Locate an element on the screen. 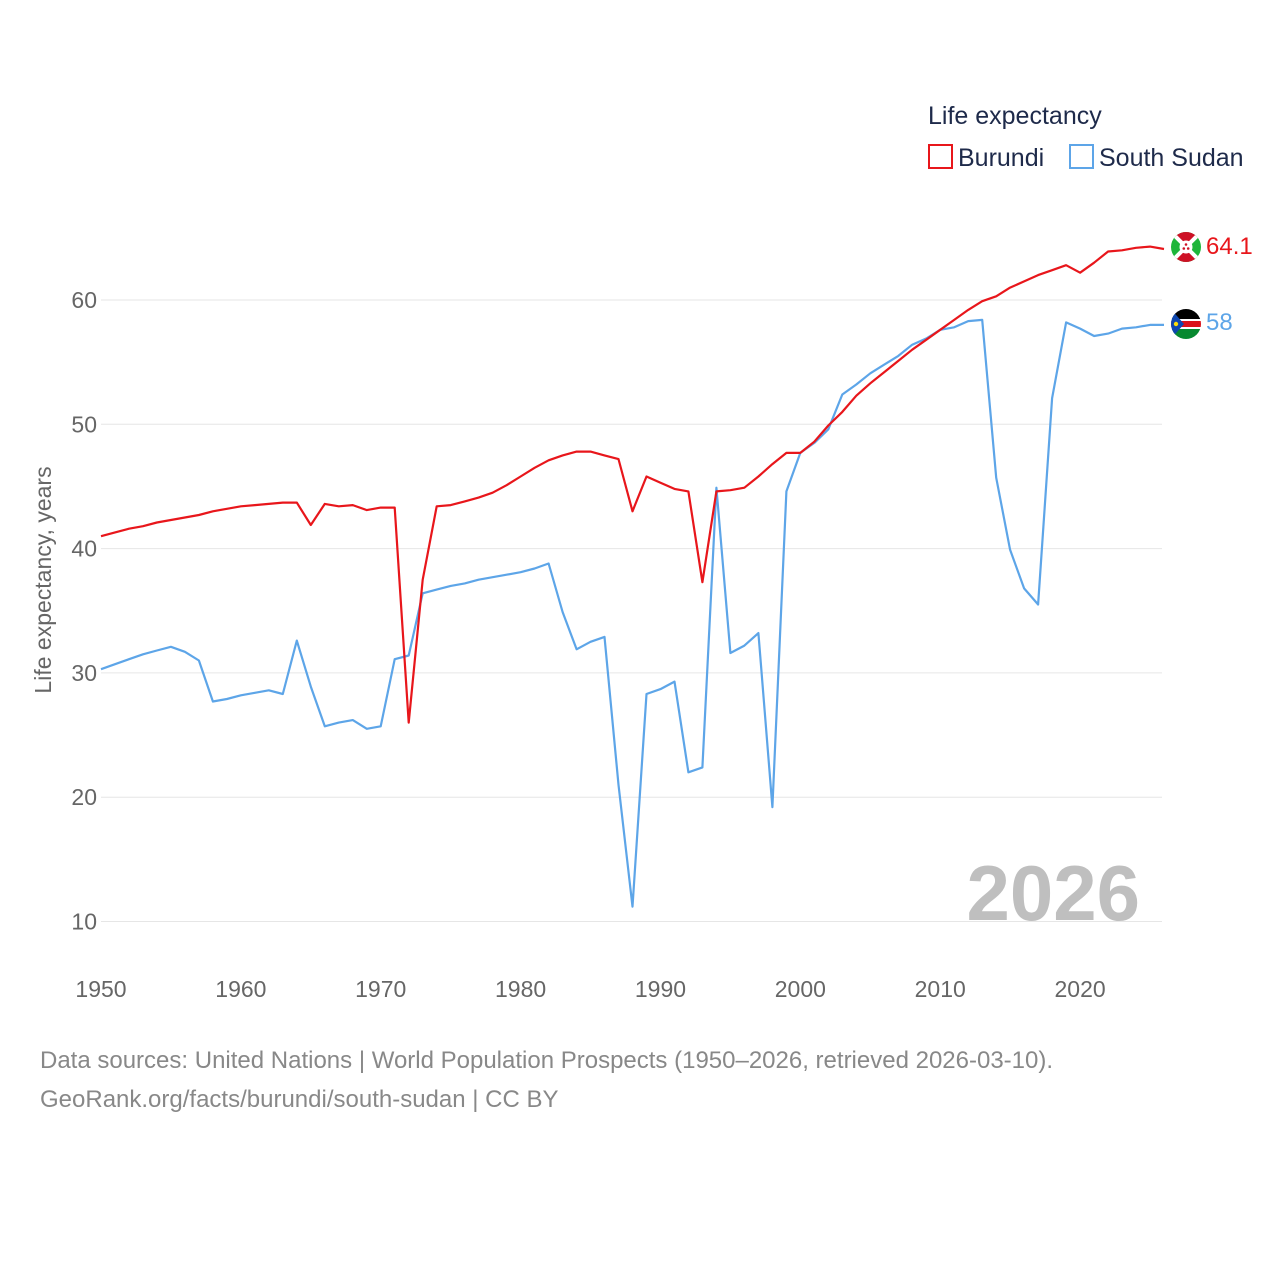  y-tick-20: 20 is located at coordinates (84, 797).